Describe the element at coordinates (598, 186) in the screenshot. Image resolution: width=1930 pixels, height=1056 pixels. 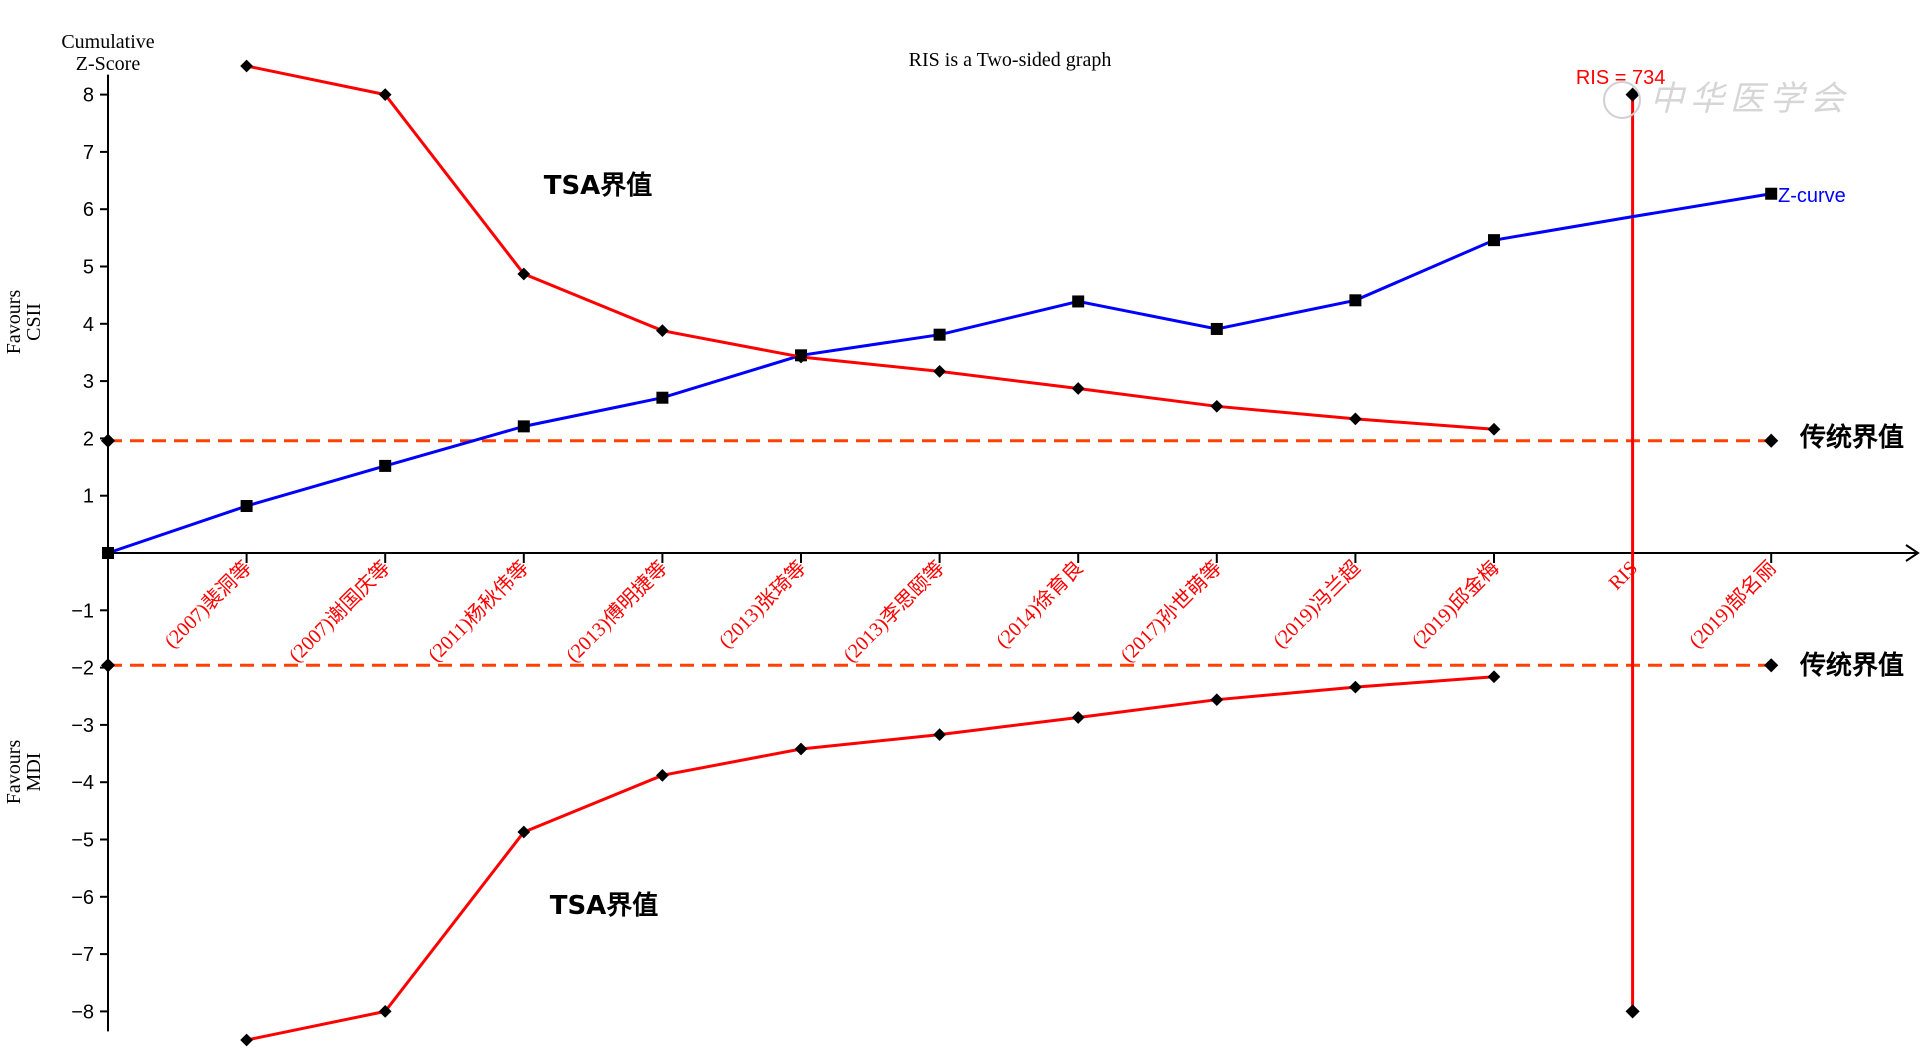
I see `tsa-upper-label: TSA界值` at that location.